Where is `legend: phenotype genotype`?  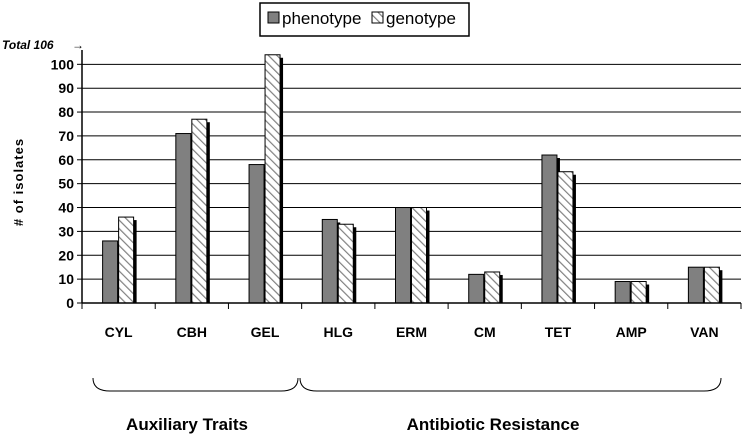
legend: phenotype genotype is located at coordinates (364, 19).